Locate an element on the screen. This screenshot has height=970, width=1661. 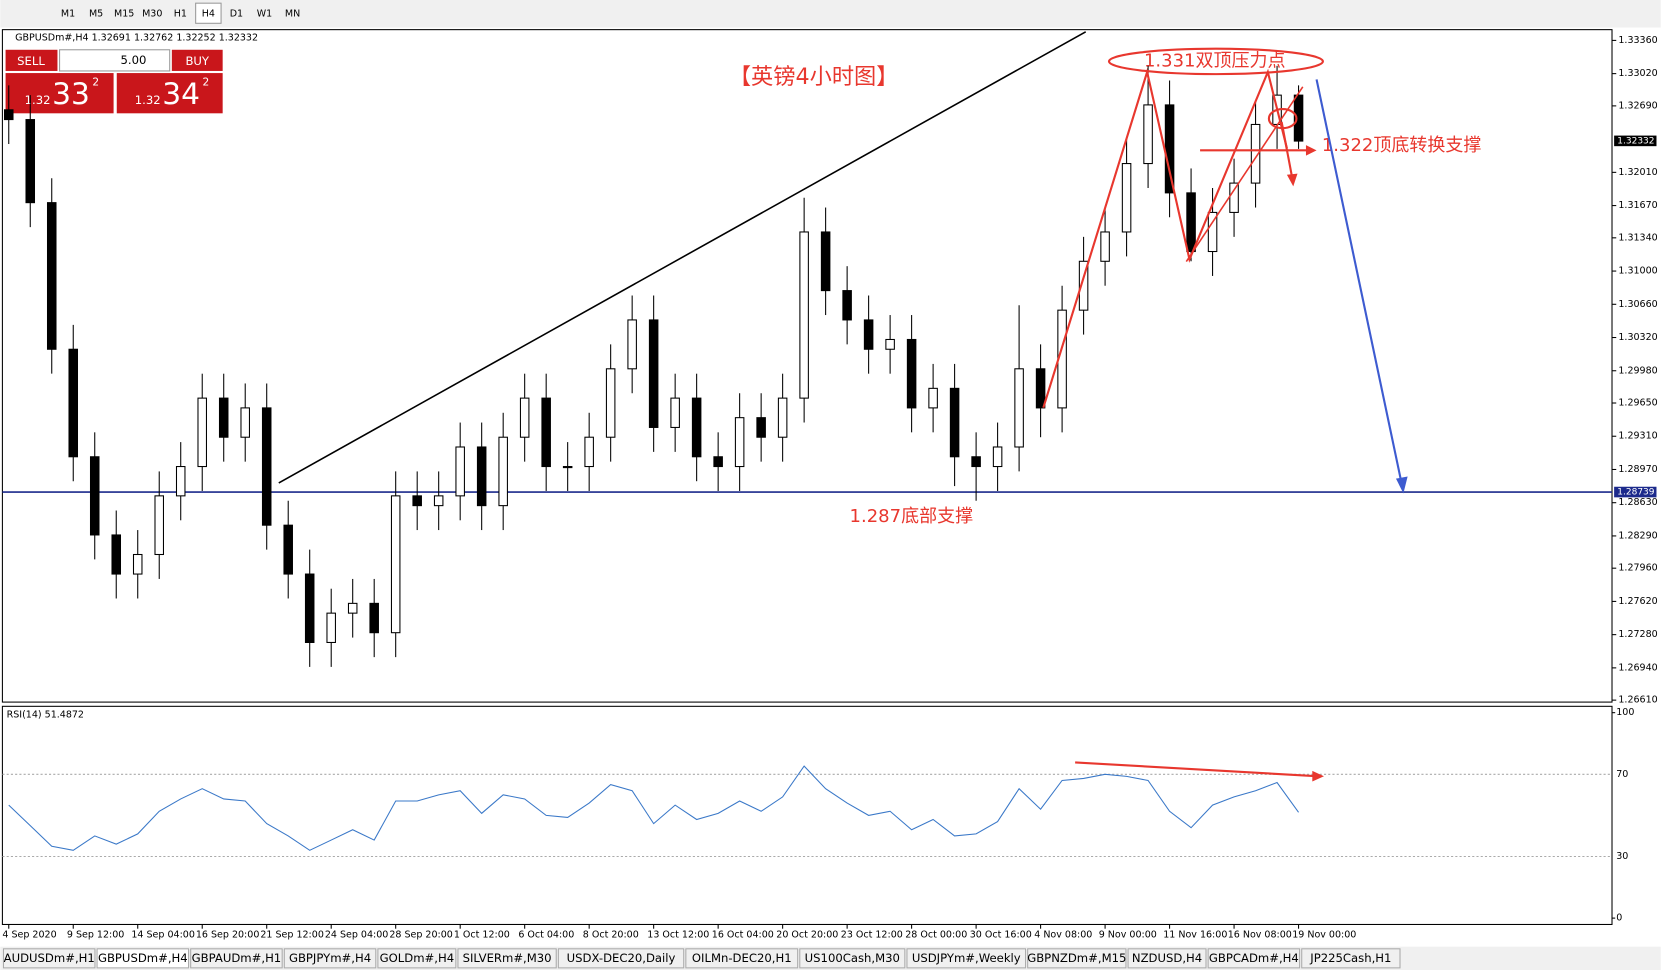
y-tick-label: 1.30660 is located at coordinates (1637, 304).